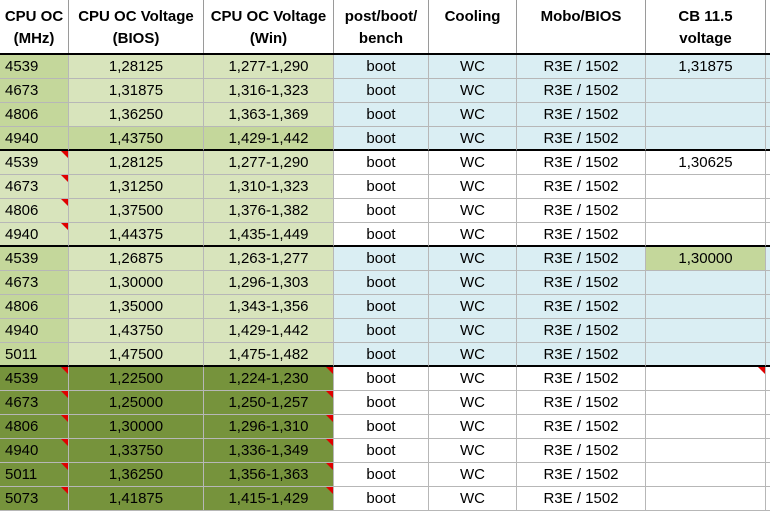 This screenshot has width=770, height=519. Describe the element at coordinates (34, 499) in the screenshot. I see `cpu-oc-mhz-cell: 5073` at that location.